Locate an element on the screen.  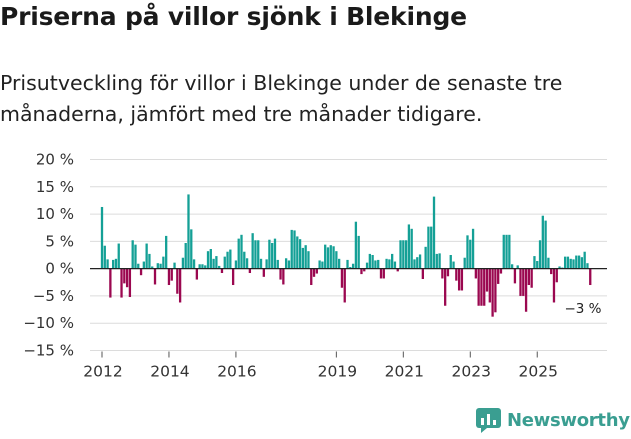
y-tick-label: 15 % is located at coordinates (55, 187).